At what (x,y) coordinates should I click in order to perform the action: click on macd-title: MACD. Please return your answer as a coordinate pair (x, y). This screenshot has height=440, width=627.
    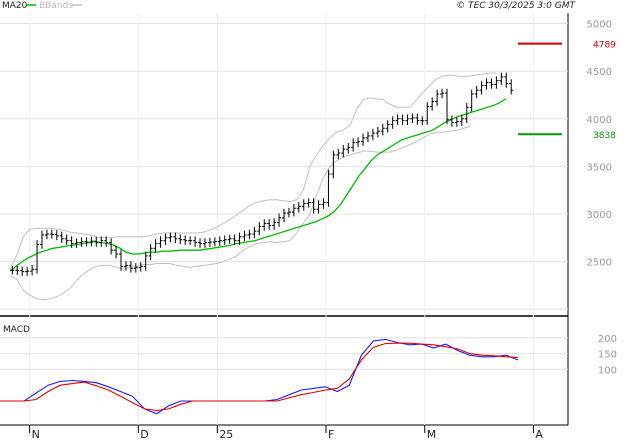
    Looking at the image, I should click on (16, 330).